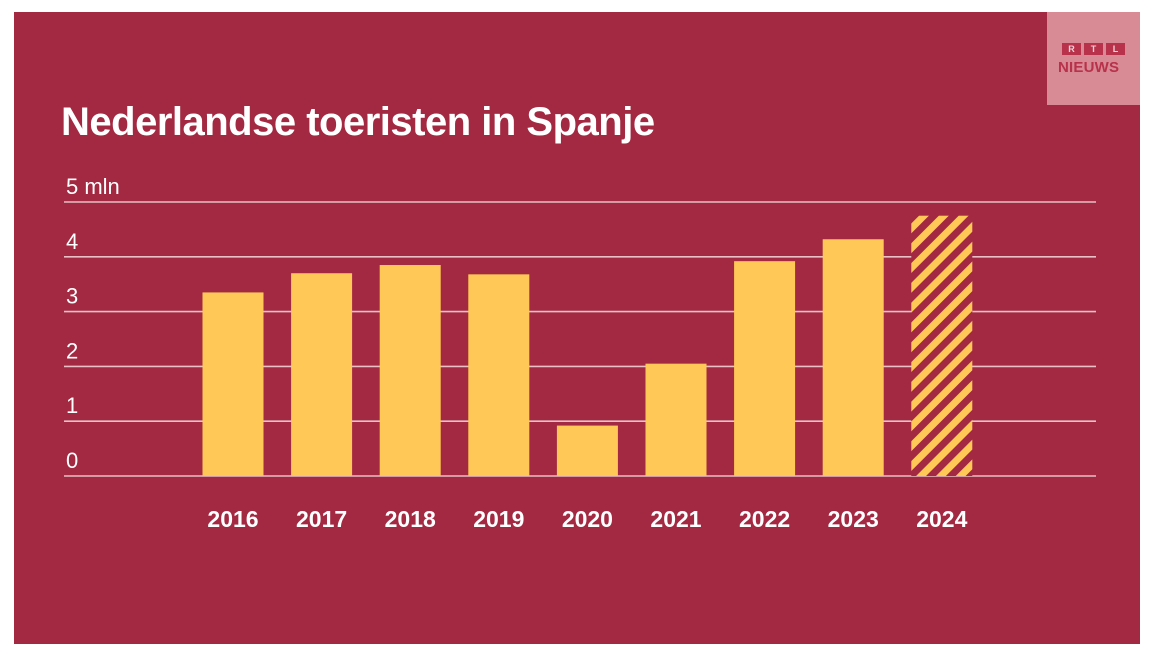  I want to click on x-tick-label: 2023, so click(853, 519).